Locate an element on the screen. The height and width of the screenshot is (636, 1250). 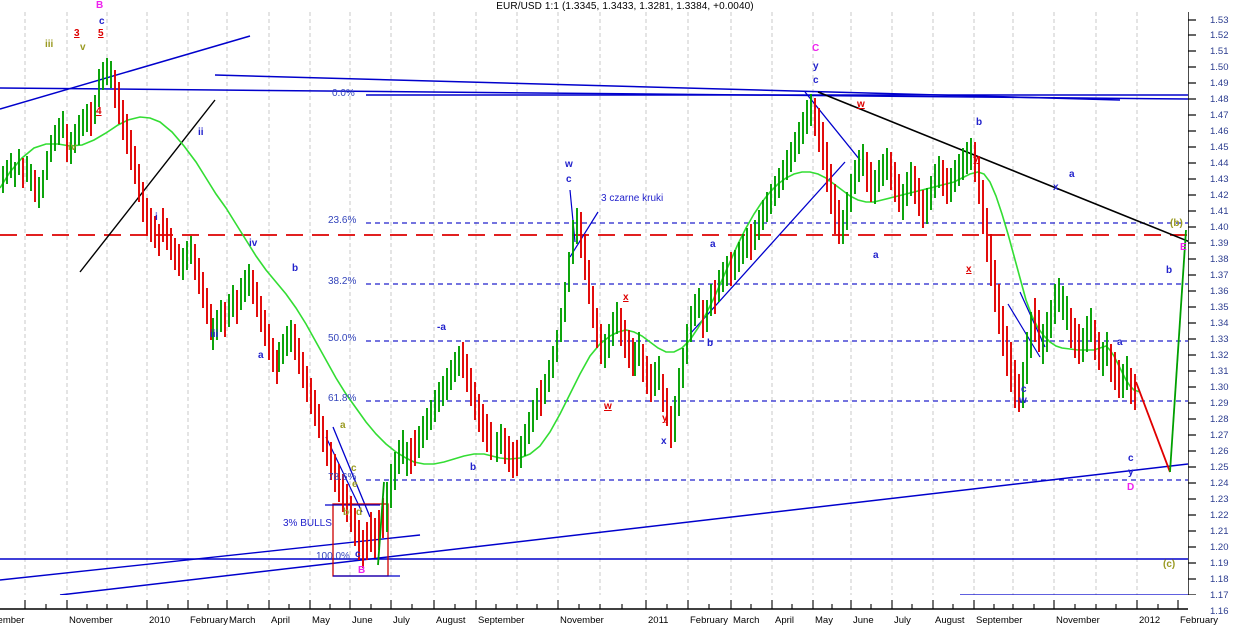
wave-label-w-3: w is located at coordinates (861, 104).